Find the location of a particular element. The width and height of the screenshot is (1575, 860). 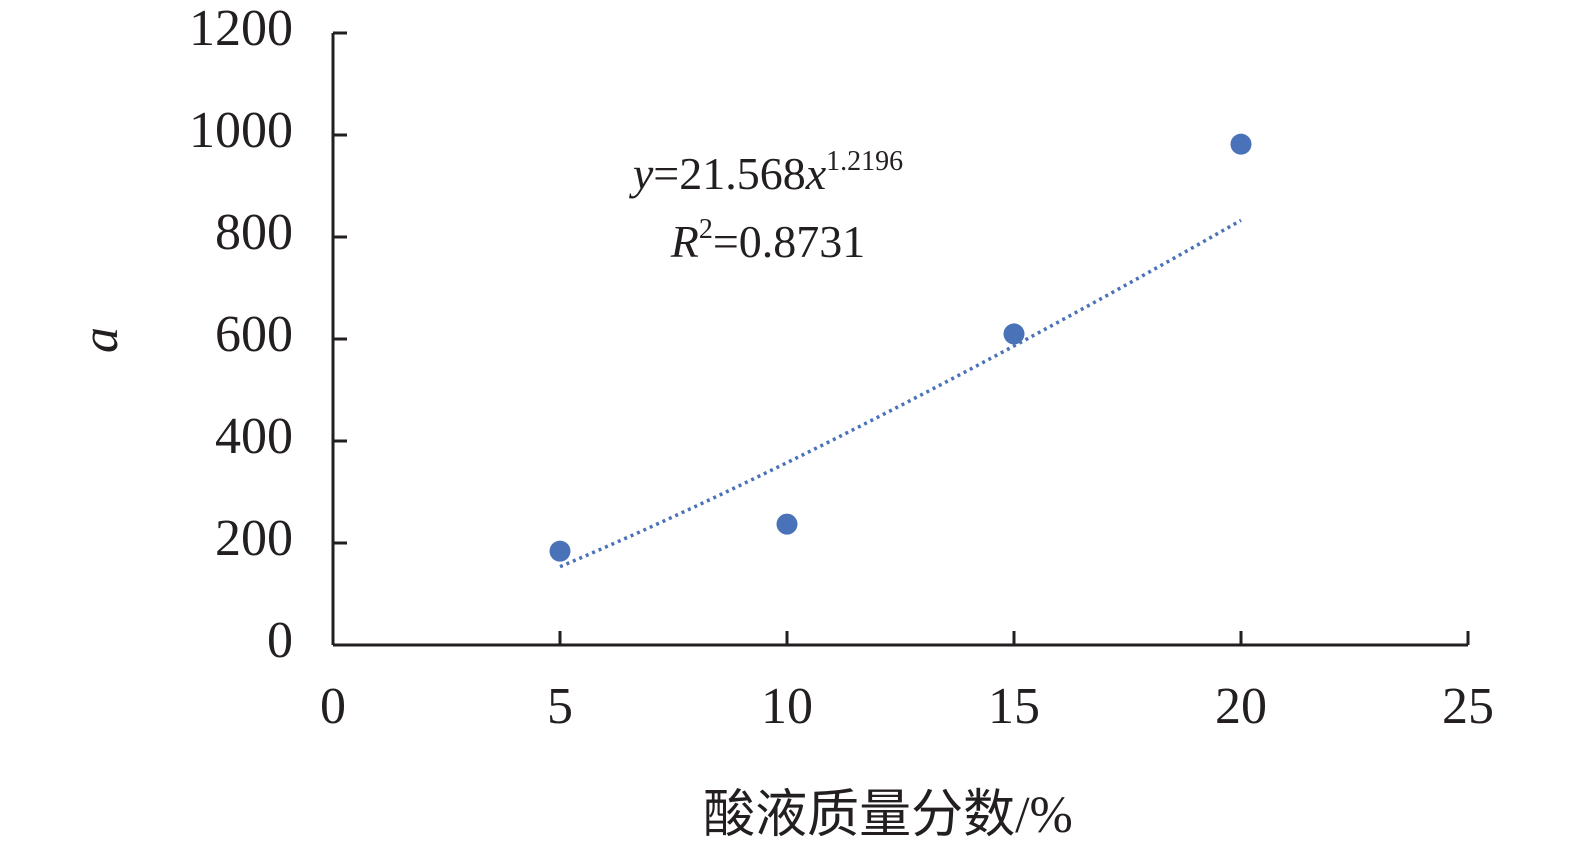

x-axis-label: 酸液质量分数/% is located at coordinates (888, 815).